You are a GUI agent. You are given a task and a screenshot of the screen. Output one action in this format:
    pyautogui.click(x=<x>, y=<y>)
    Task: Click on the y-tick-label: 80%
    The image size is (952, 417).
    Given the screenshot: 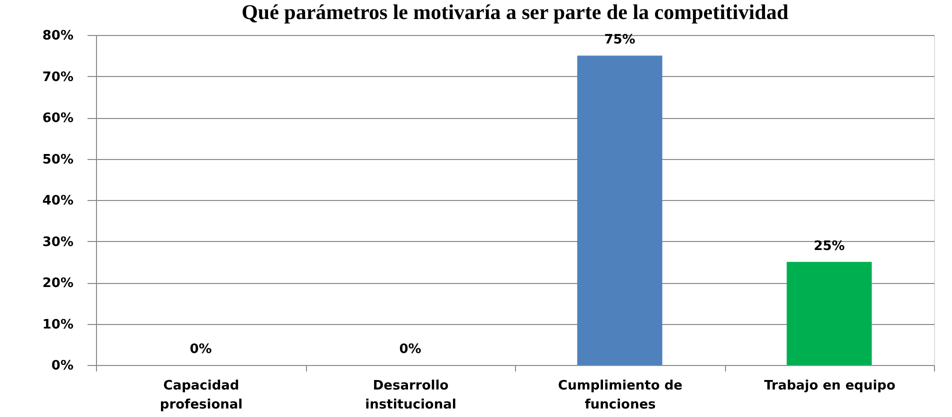 What is the action you would take?
    pyautogui.click(x=58, y=36)
    